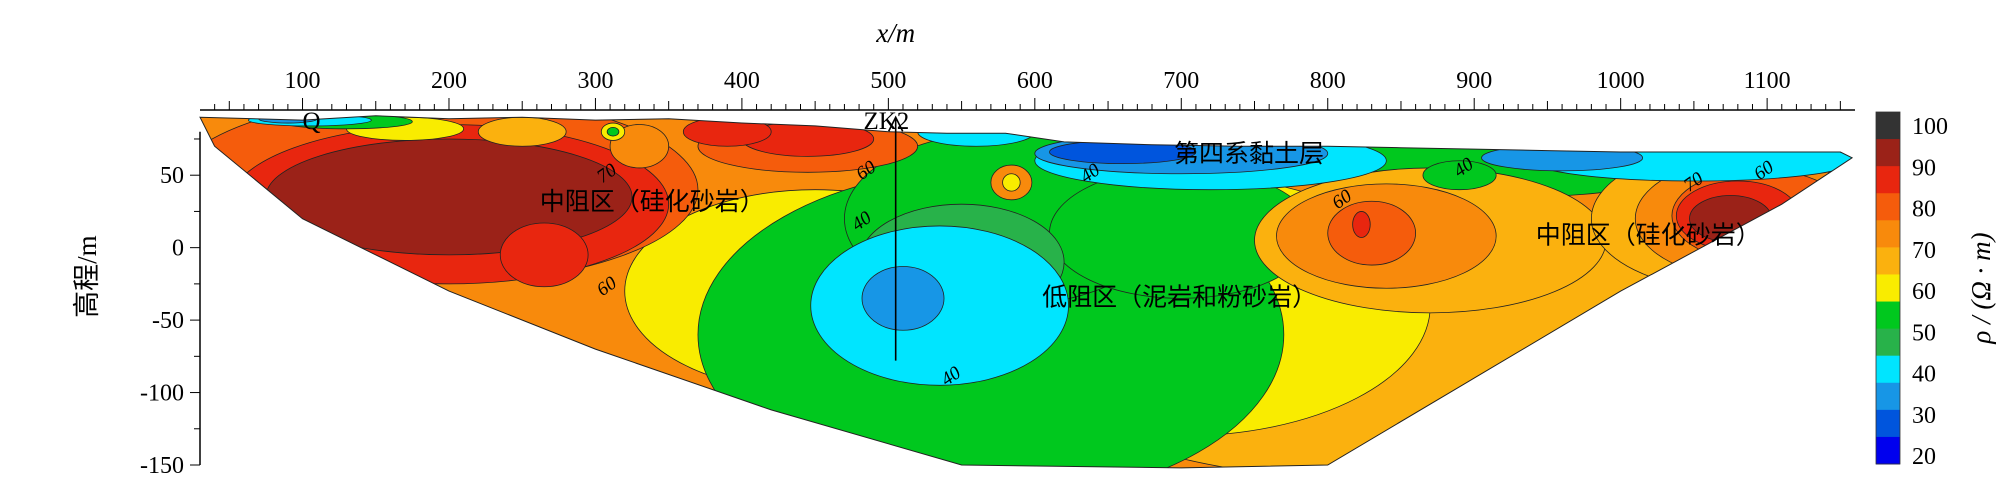  I want to click on colorbar: 100 90 80 70 60 50 40 30 20 ρ / (Ω · m), so click(1935, 290).